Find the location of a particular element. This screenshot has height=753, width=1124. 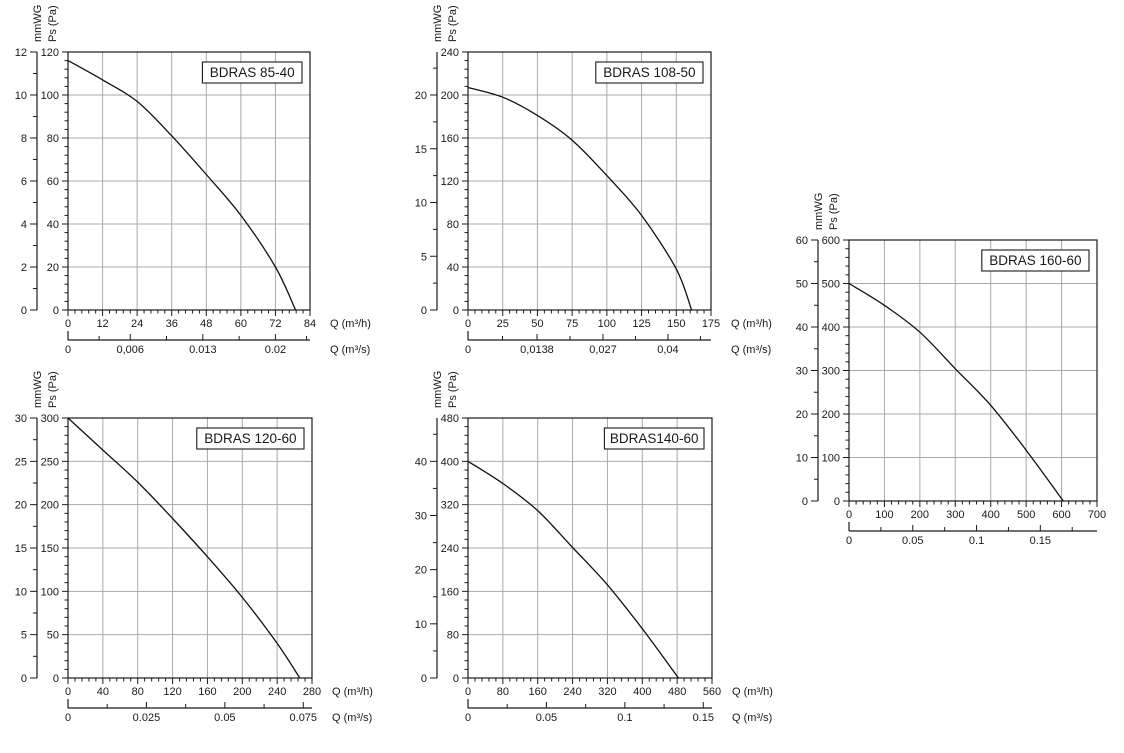

chart-title: BDRAS 85-40 is located at coordinates (252, 72).